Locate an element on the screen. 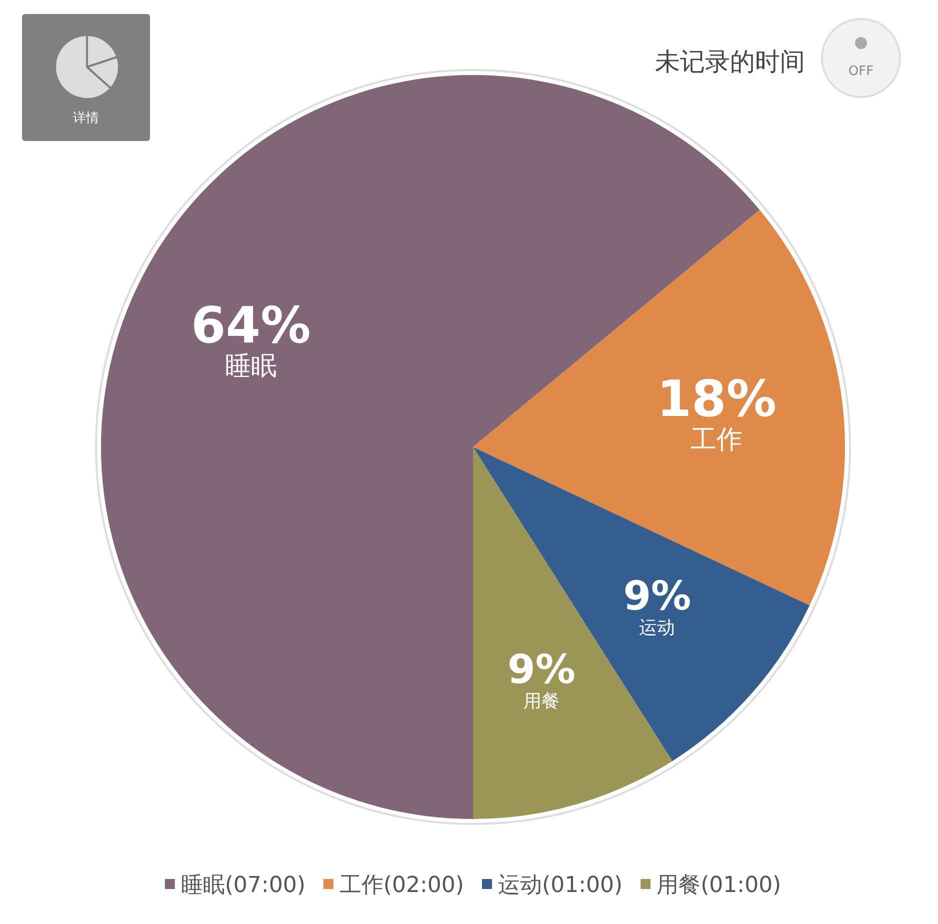 This screenshot has width=938, height=924. toggle-switch: OFF is located at coordinates (861, 58).